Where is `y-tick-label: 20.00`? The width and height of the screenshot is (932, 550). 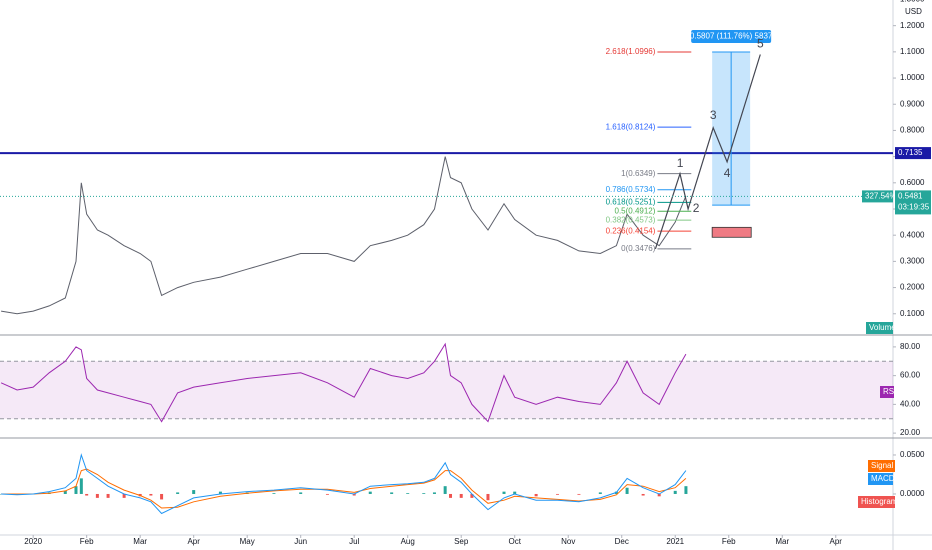 y-tick-label: 20.00 is located at coordinates (910, 432).